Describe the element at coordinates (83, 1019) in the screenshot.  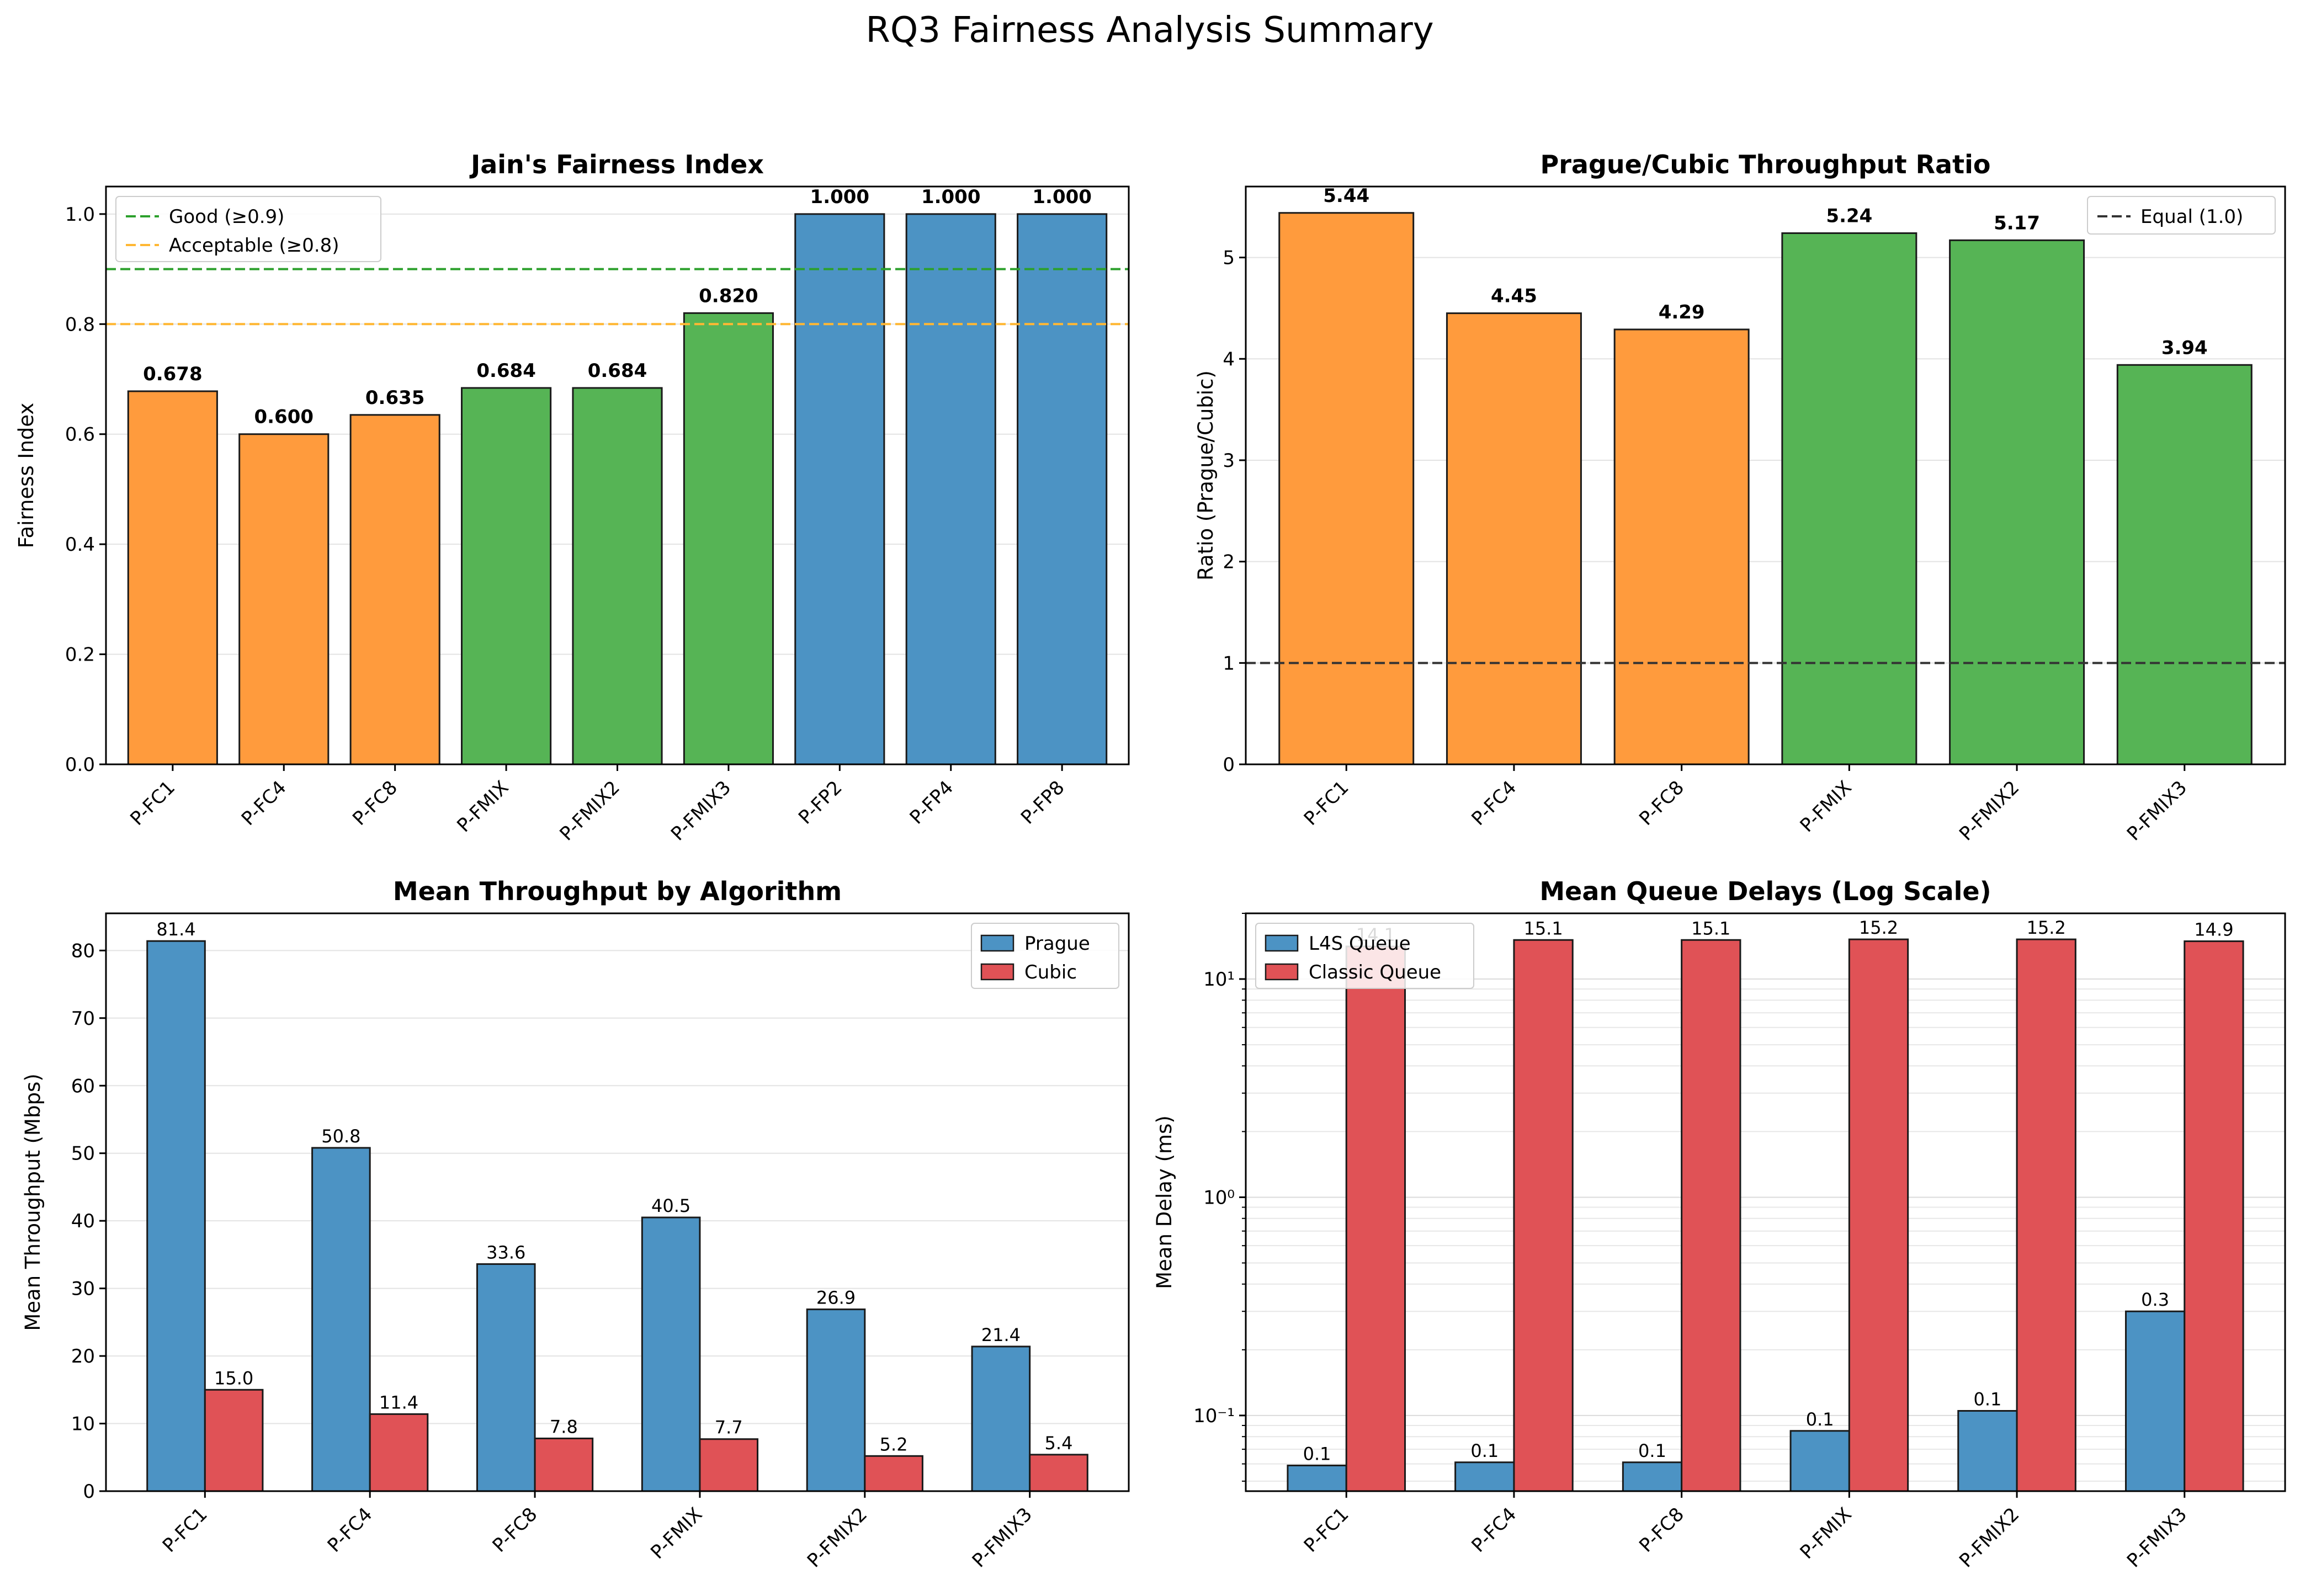
I see `y-tick-label: 70` at that location.